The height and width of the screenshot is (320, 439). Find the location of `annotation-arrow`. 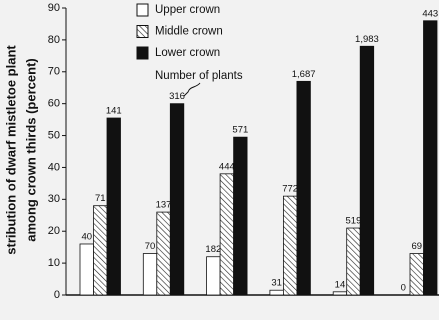

annotation-arrow is located at coordinates (192, 89).